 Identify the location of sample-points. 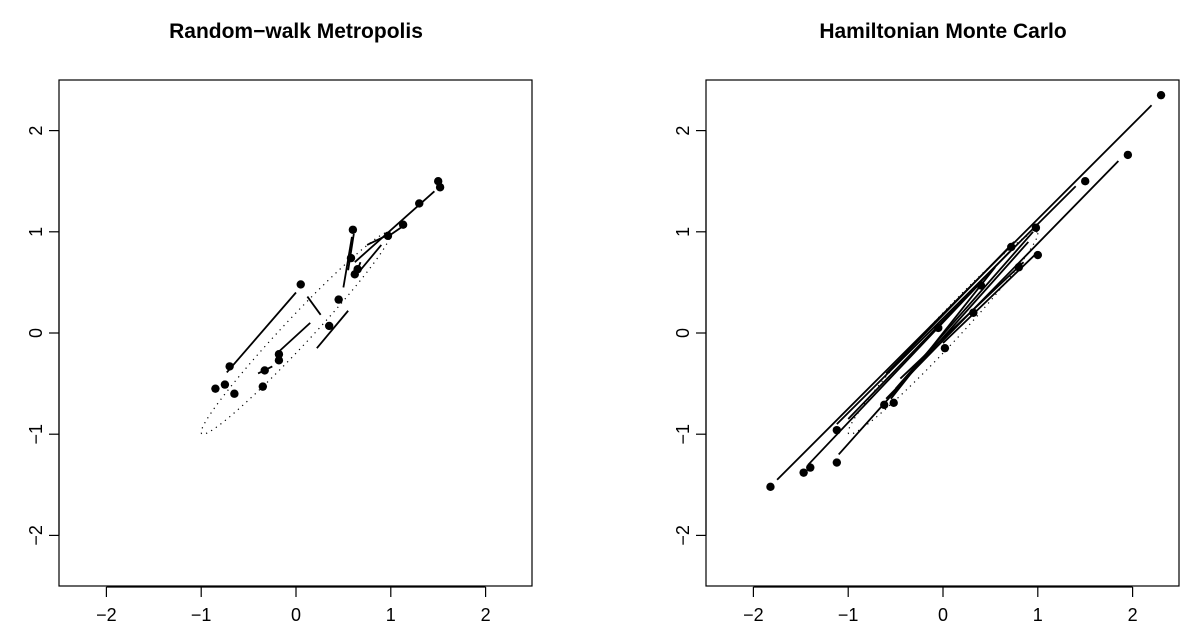
(328, 287).